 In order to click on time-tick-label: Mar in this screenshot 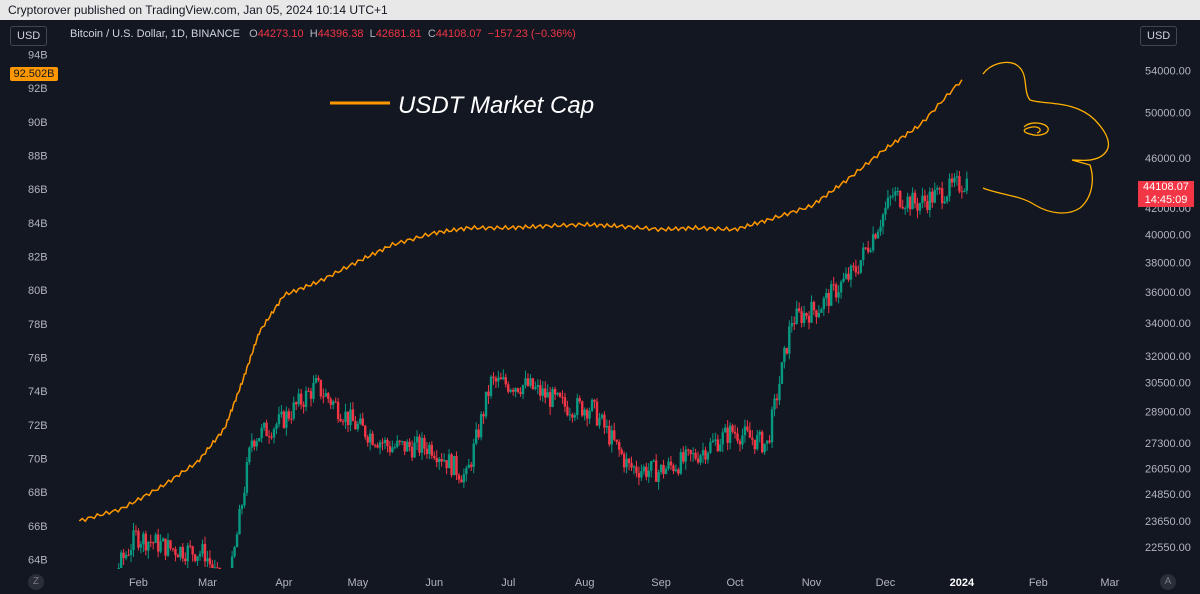, I will do `click(1109, 583)`.